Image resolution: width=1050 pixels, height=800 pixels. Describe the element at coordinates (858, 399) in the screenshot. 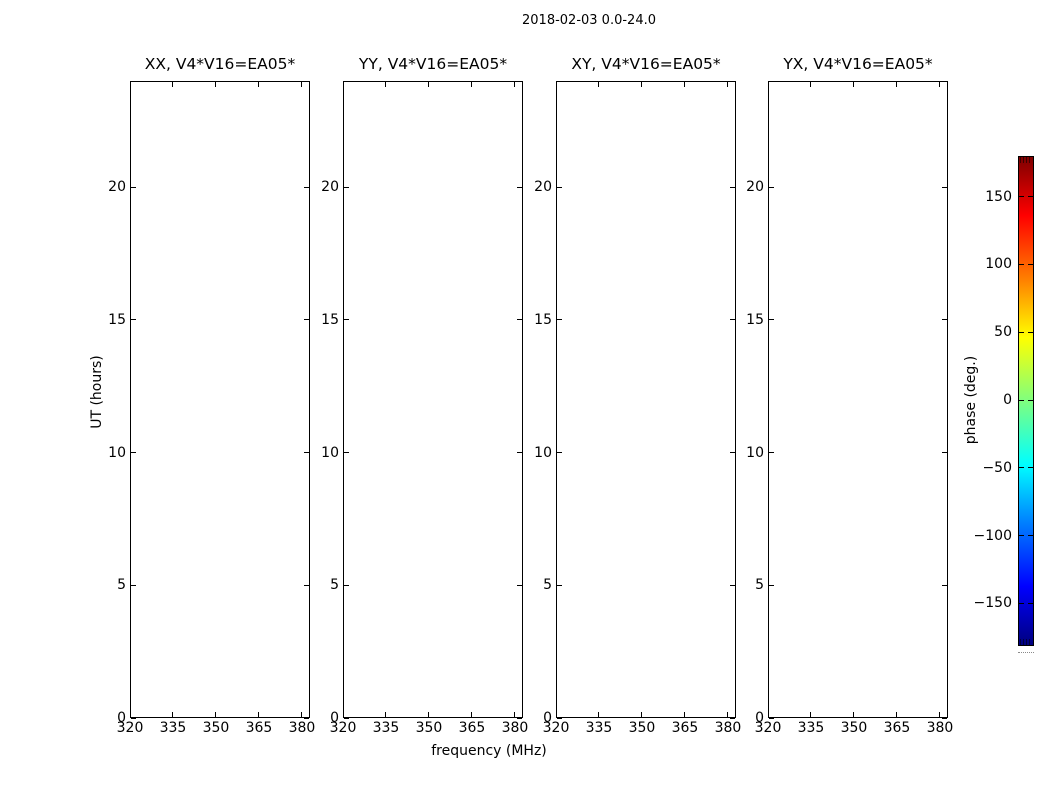

I see `subplot-panel-yx` at that location.